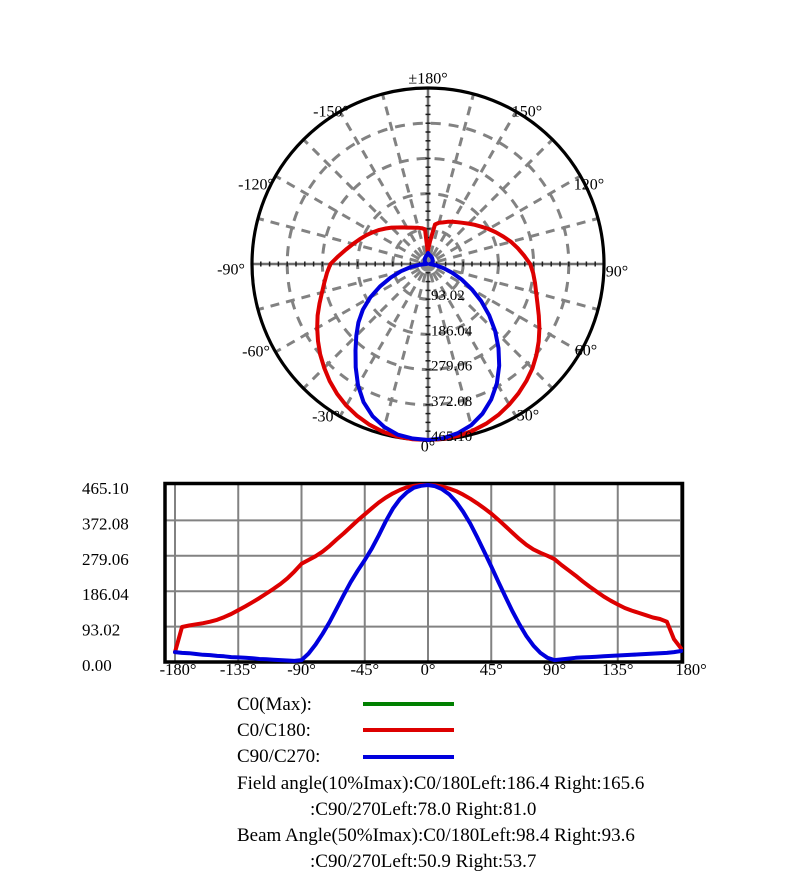 Image resolution: width=805 pixels, height=880 pixels. What do you see at coordinates (97, 665) in the screenshot?
I see `y-axis-label: 0.00` at bounding box center [97, 665].